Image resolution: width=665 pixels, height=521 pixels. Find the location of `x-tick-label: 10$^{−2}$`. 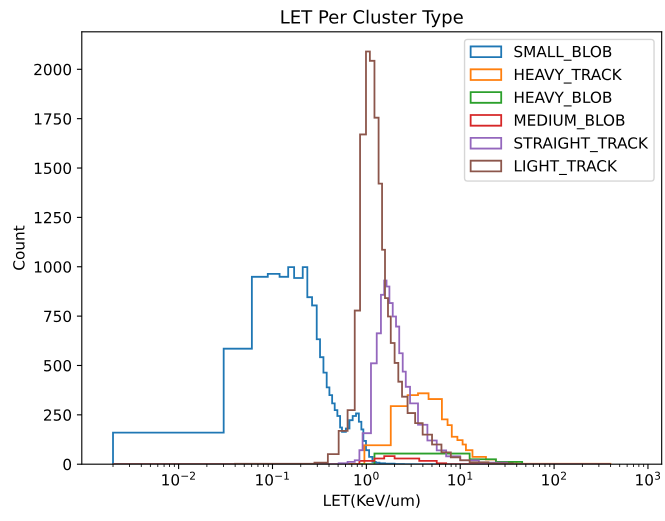

x-tick-label: 10$^{−2}$ is located at coordinates (178, 479).